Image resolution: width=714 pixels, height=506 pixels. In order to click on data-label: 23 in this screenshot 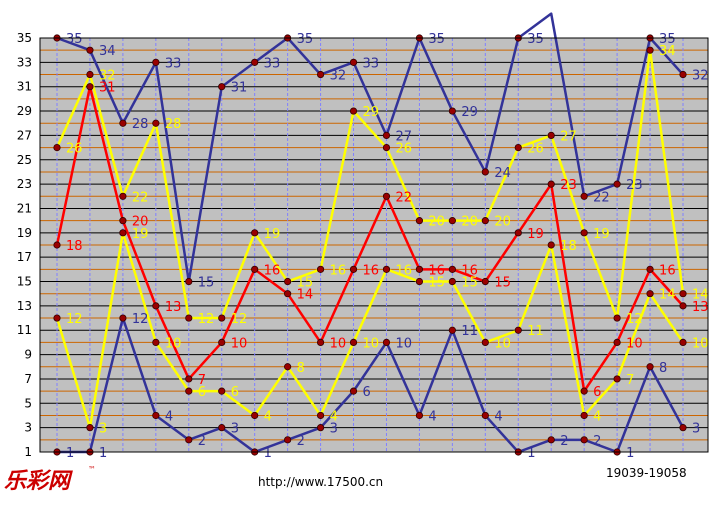, I will do `click(568, 185)`.